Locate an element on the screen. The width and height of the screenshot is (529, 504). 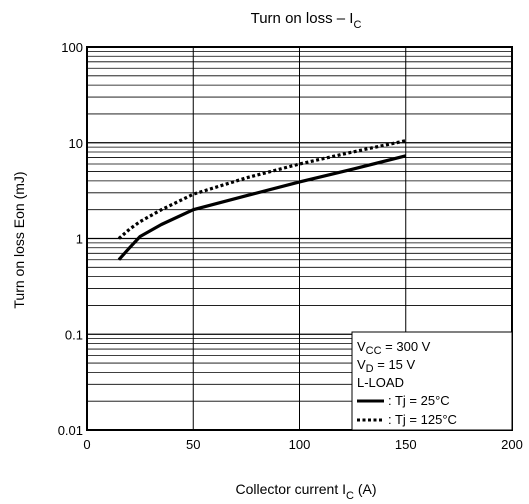
data-series is located at coordinates (262, 200).